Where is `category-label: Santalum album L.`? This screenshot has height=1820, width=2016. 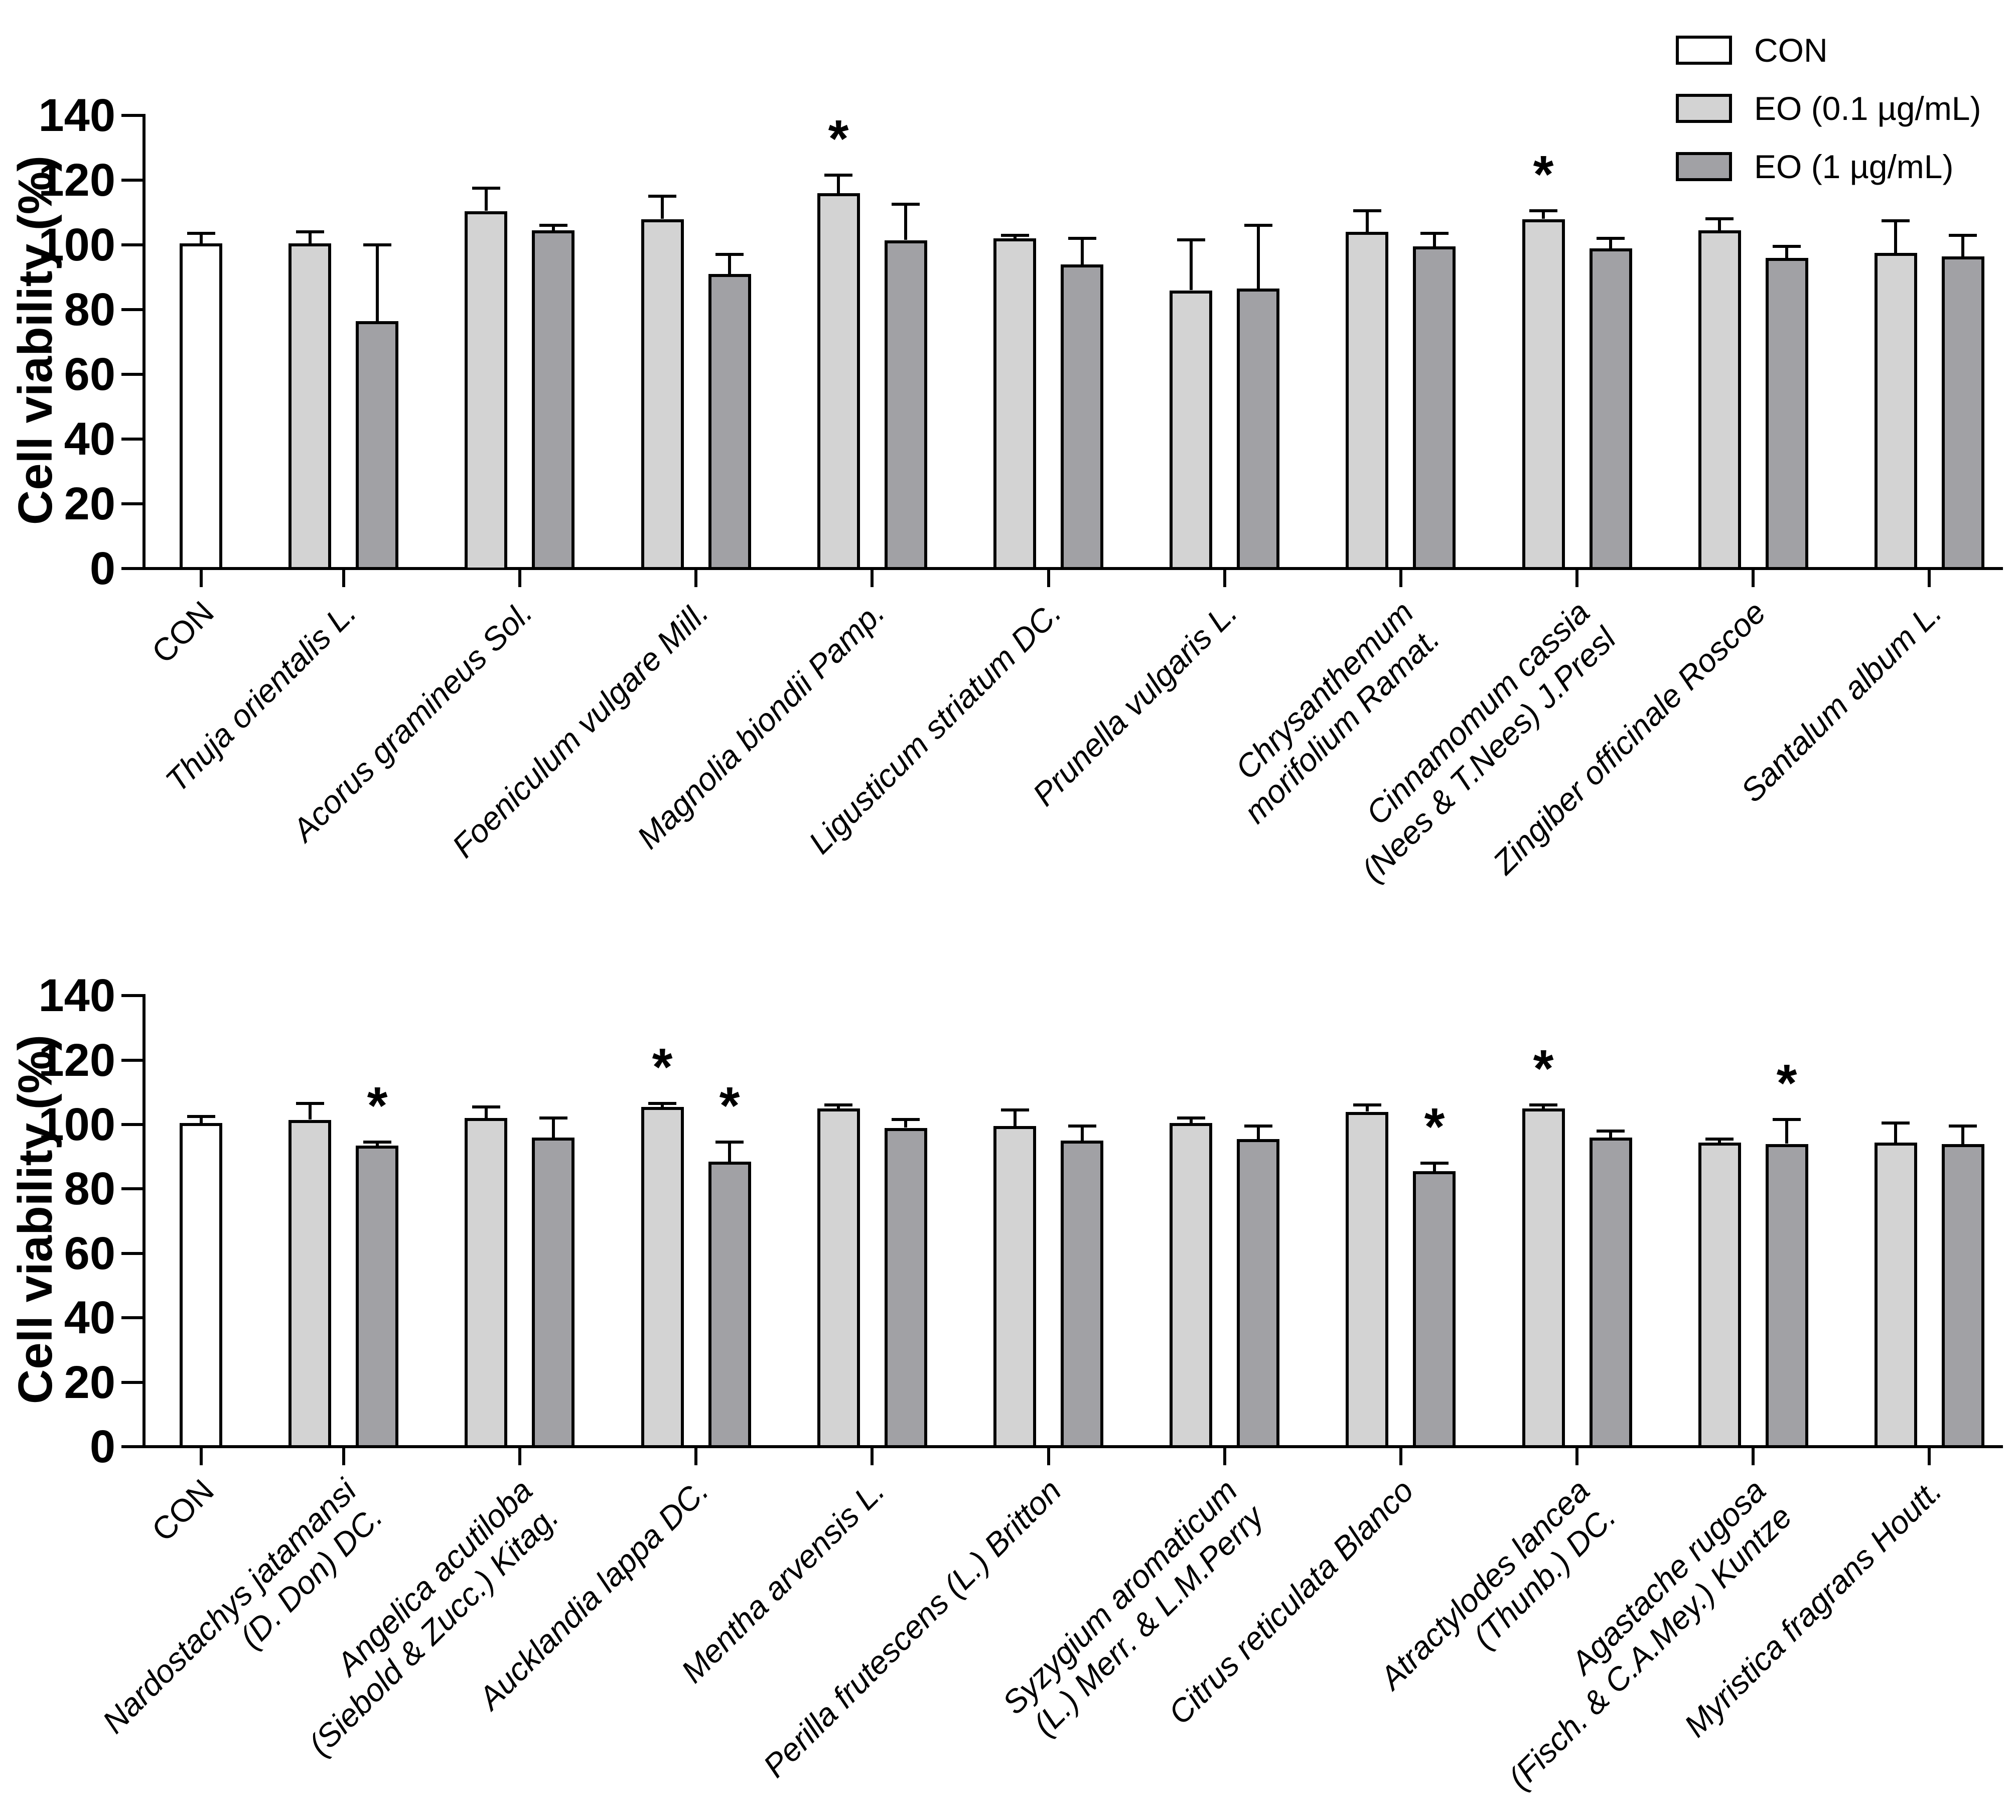
category-label: Santalum album L. is located at coordinates (1652, 891).